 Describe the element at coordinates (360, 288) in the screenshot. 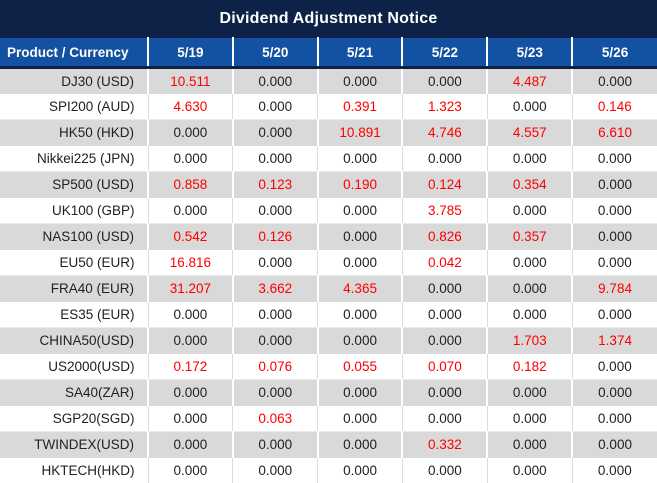

I see `value-cell: 4.365` at that location.